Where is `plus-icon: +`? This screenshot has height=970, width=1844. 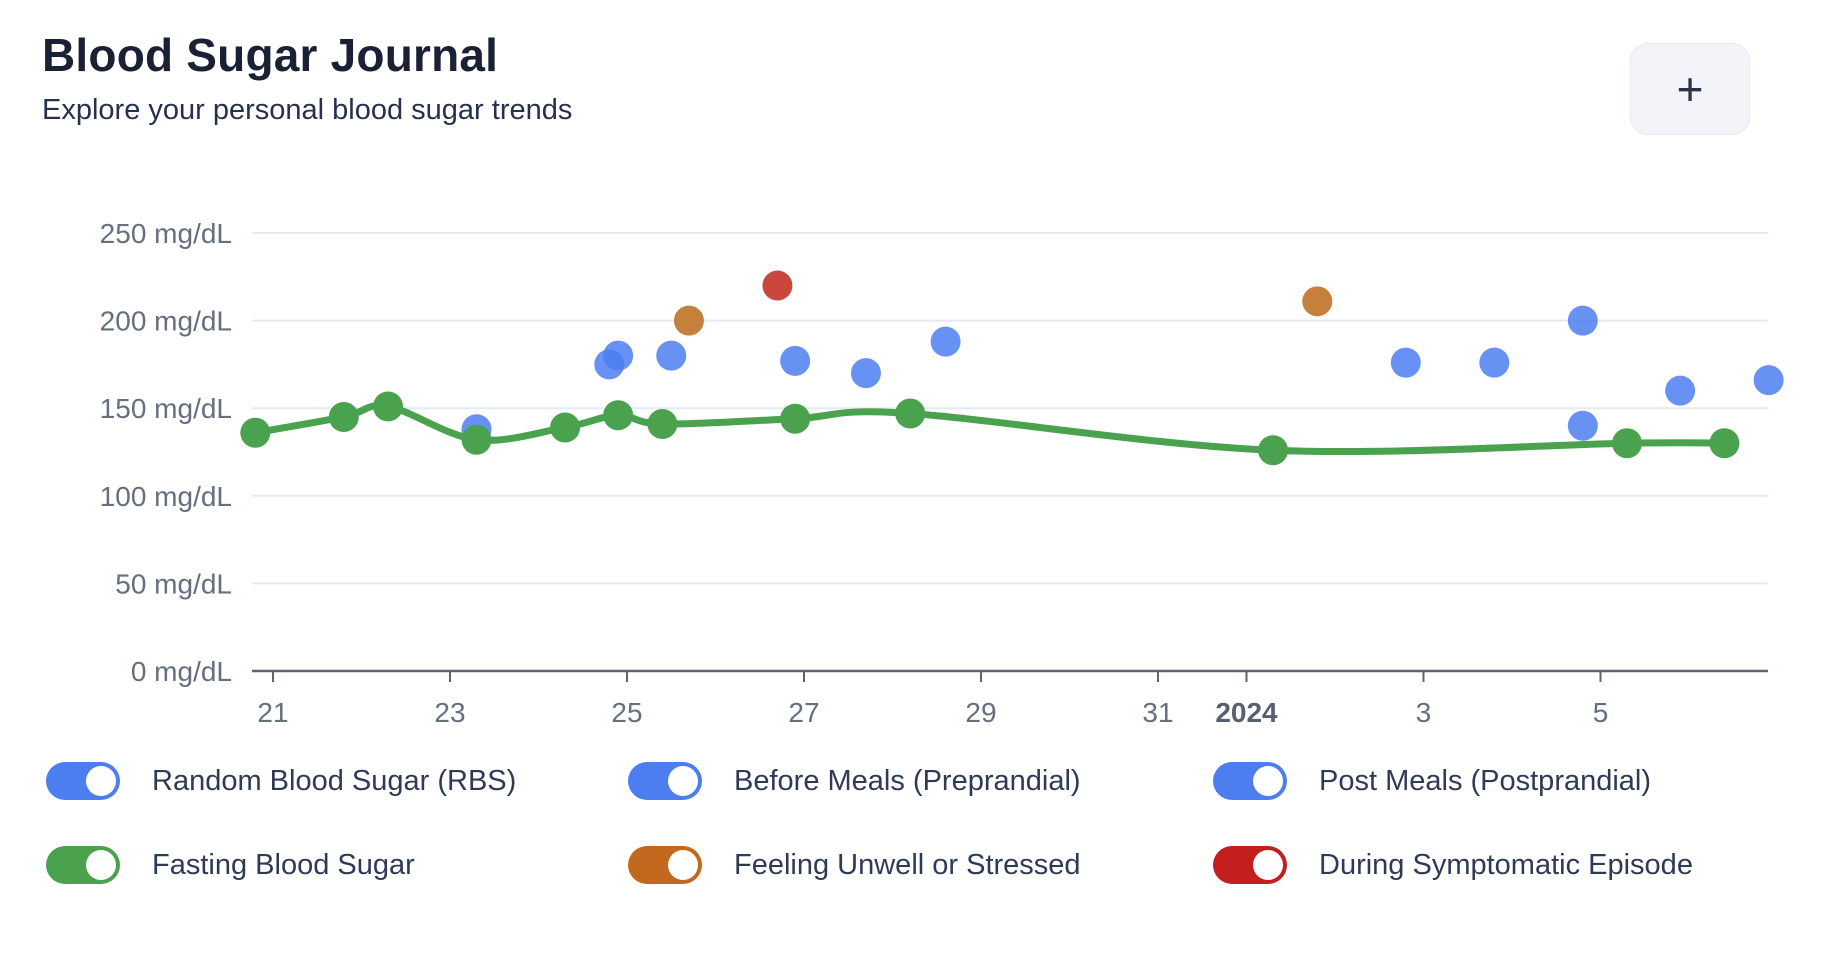
plus-icon: + is located at coordinates (1690, 89).